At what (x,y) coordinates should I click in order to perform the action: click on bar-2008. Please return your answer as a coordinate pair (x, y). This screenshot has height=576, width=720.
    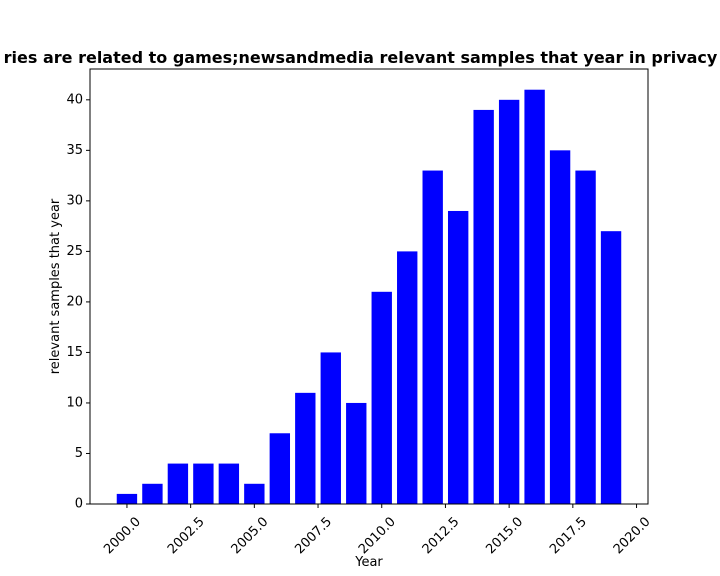
    Looking at the image, I should click on (330, 428).